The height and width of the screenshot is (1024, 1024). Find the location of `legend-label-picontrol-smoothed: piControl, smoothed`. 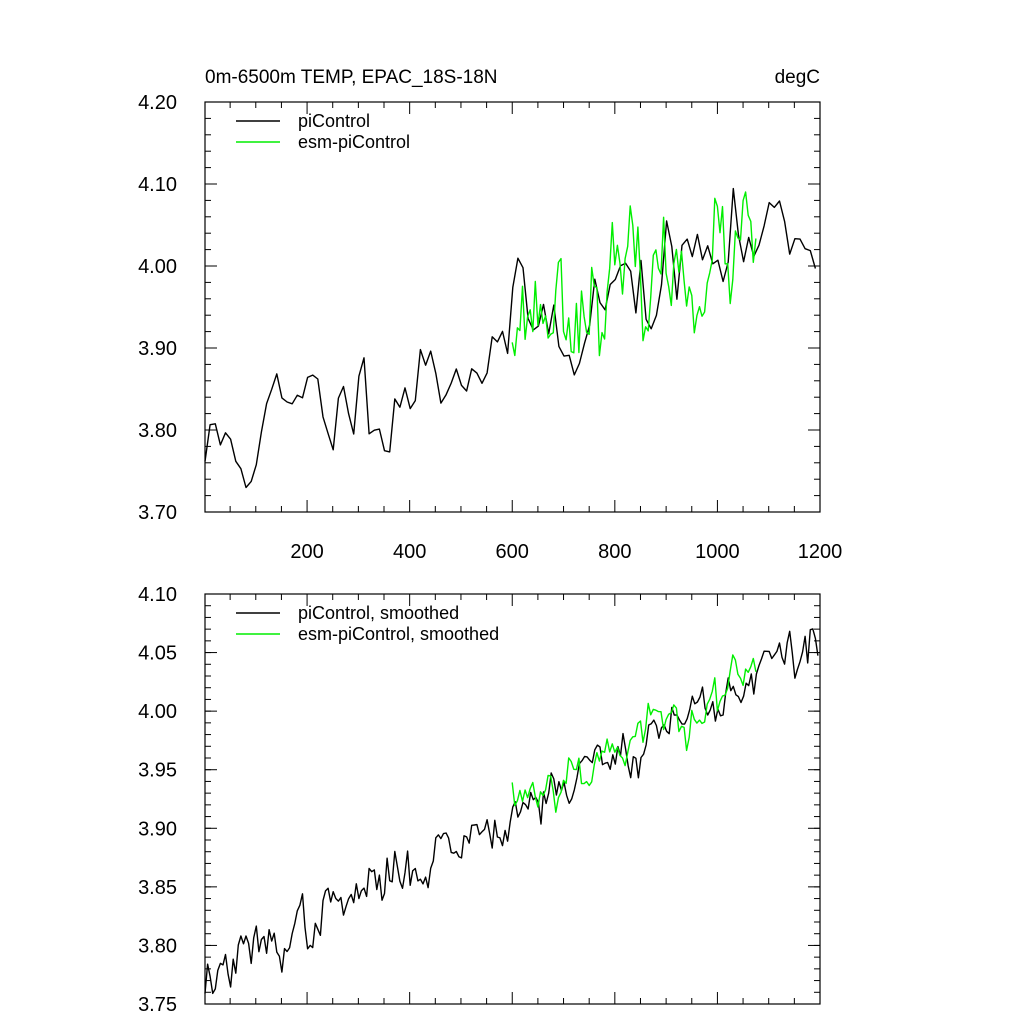

legend-label-picontrol-smoothed: piControl, smoothed is located at coordinates (378, 613).